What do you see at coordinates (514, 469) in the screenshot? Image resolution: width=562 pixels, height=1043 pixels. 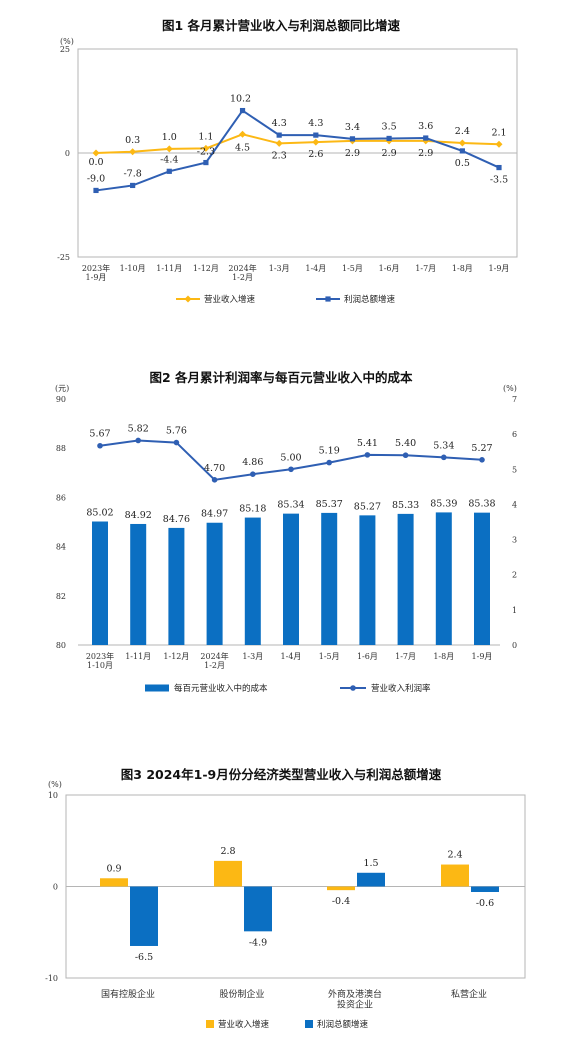 I see `chart-2-ytick-right: 5` at bounding box center [514, 469].